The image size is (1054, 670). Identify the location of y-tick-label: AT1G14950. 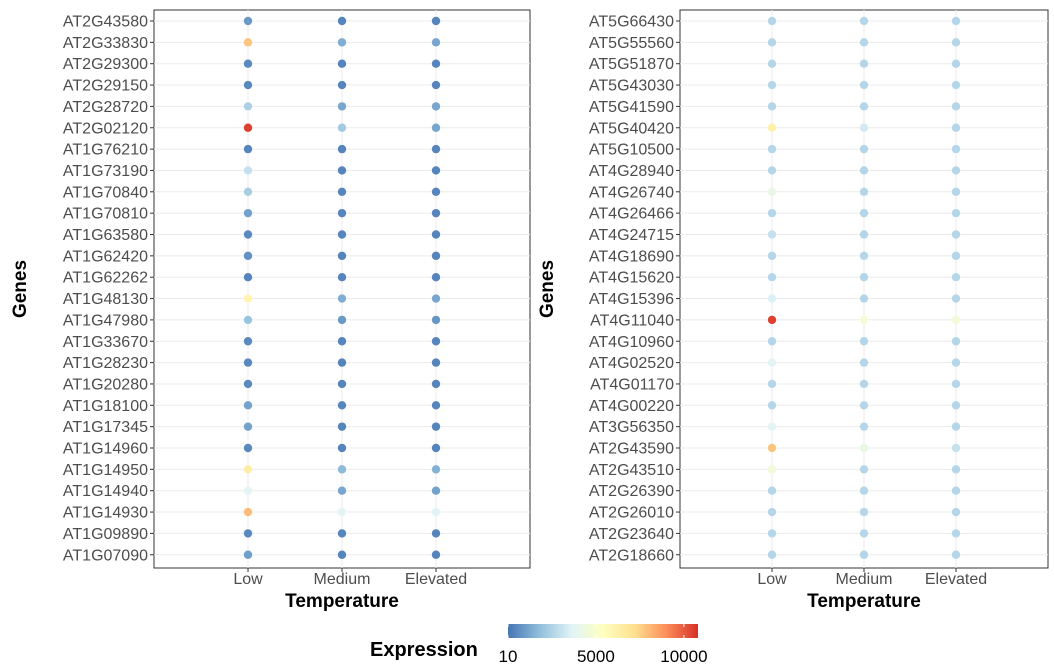
(105, 470).